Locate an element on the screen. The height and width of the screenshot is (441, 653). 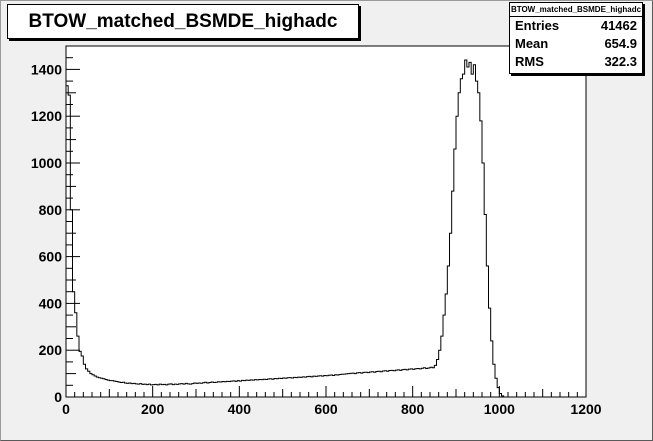
x-tick-label: 0 is located at coordinates (66, 409).